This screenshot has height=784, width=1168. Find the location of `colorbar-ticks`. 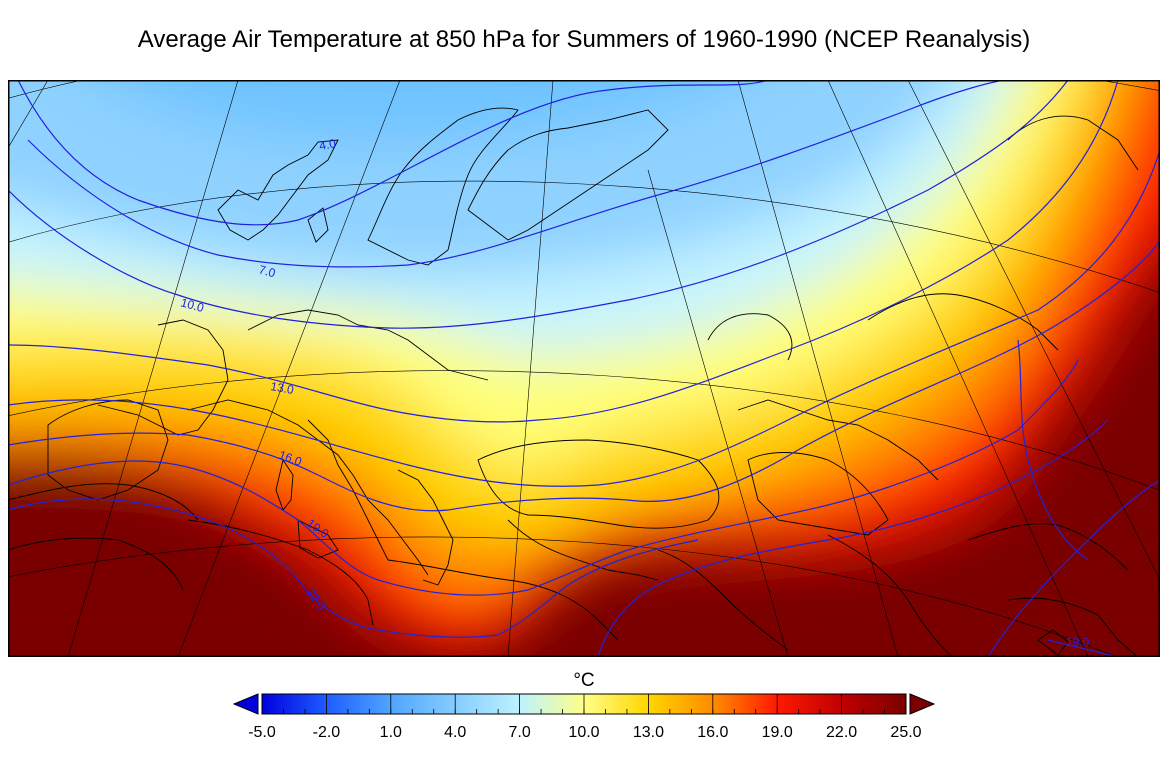

colorbar-ticks is located at coordinates (584, 704).